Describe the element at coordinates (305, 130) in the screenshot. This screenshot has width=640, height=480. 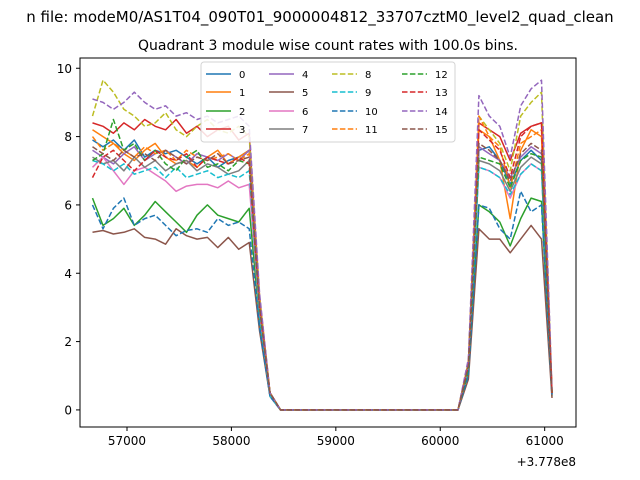
I see `legend-label-7: 7` at that location.